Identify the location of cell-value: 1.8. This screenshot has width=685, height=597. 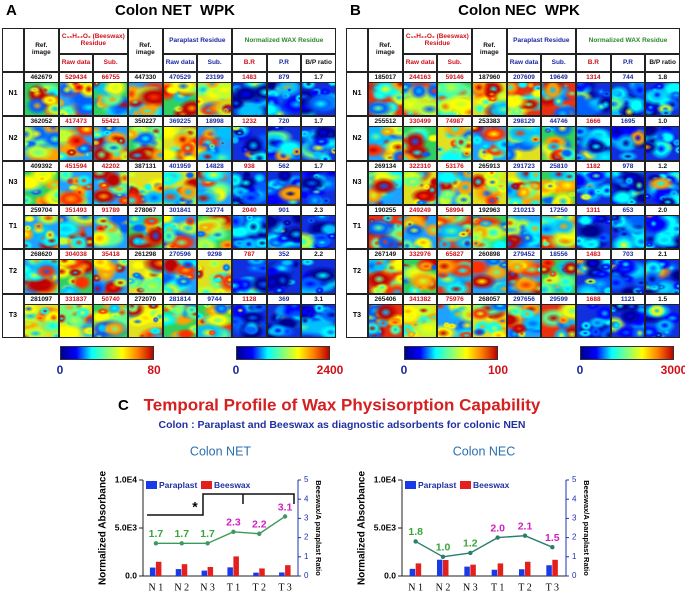
(662, 77).